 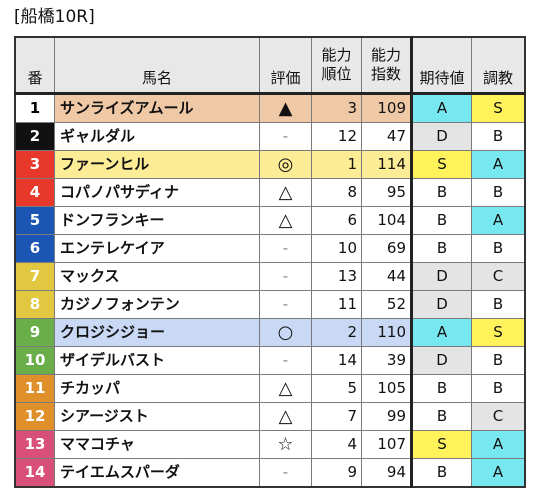 I want to click on horse-name: テイエムスパーダ, so click(x=157, y=473).